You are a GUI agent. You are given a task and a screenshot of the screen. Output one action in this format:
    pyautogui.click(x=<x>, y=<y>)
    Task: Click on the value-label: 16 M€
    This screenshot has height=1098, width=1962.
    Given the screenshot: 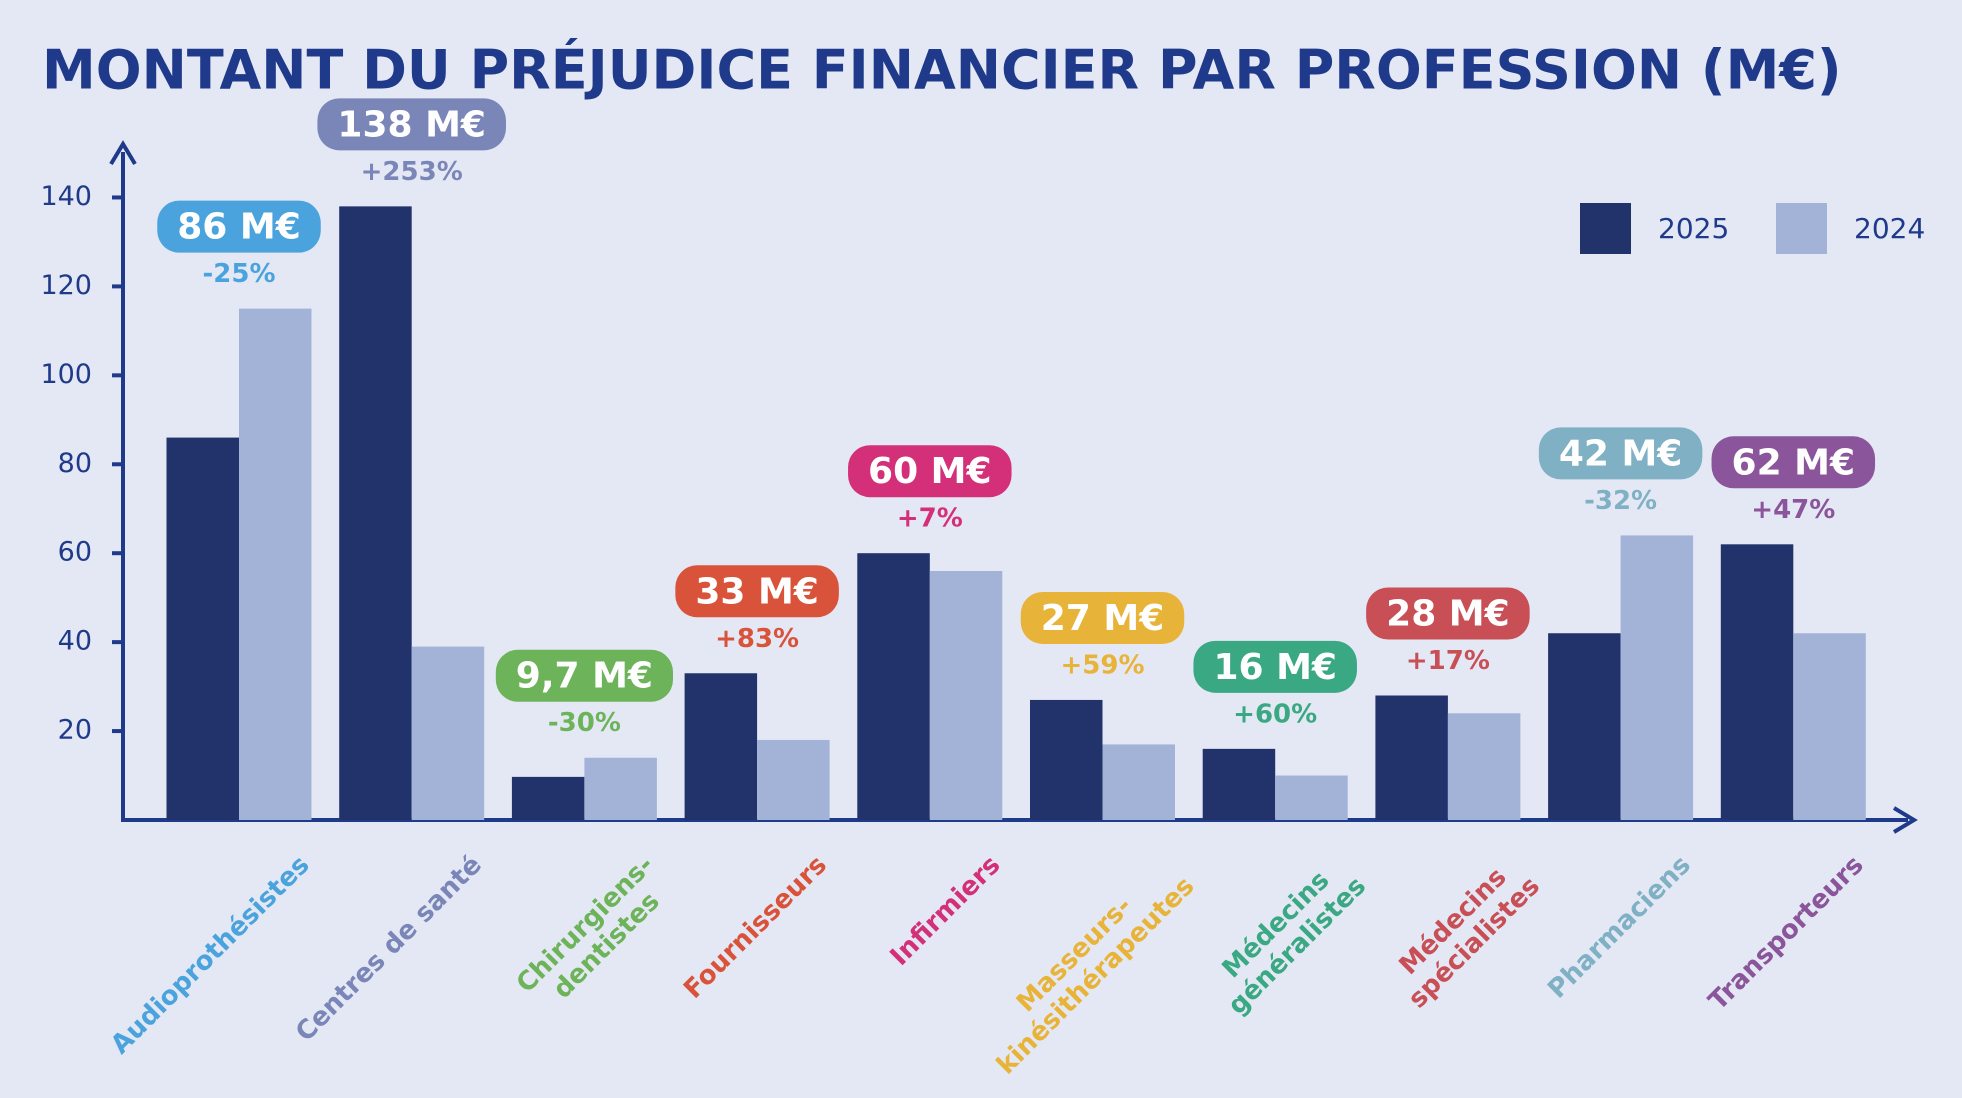 What is the action you would take?
    pyautogui.click(x=1275, y=667)
    